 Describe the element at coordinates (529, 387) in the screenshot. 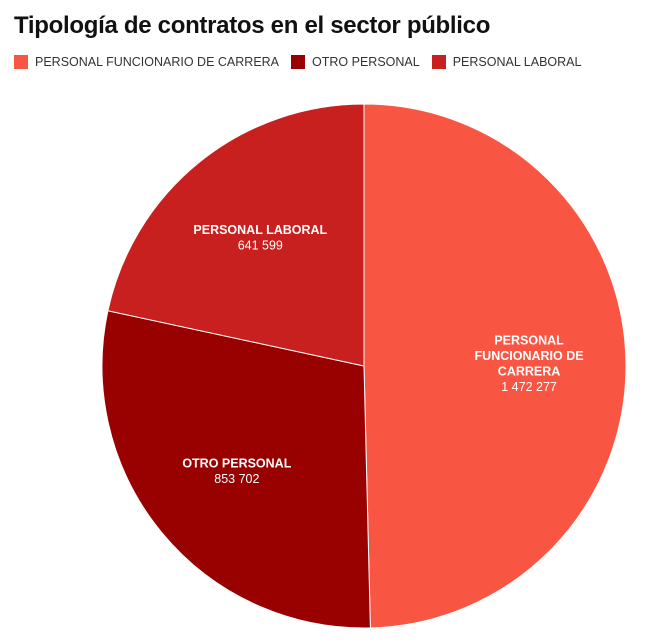

I see `slice-value-label: 1 472 277` at that location.